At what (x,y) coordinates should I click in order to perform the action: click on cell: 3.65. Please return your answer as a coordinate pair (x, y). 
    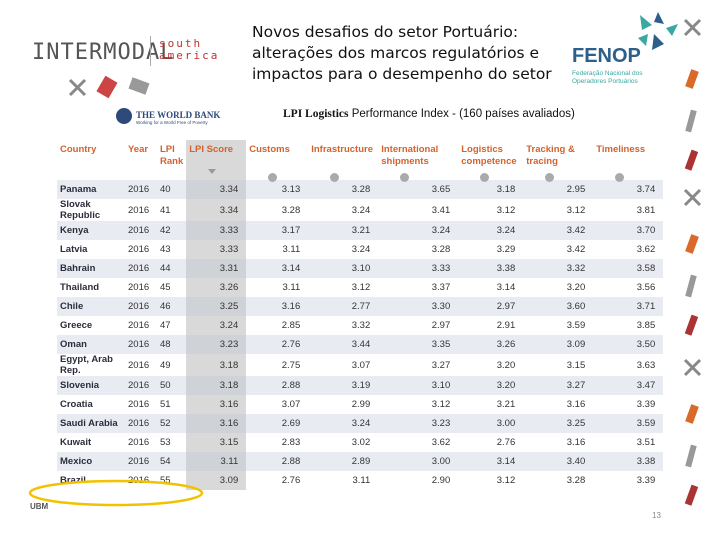
    Looking at the image, I should click on (418, 189).